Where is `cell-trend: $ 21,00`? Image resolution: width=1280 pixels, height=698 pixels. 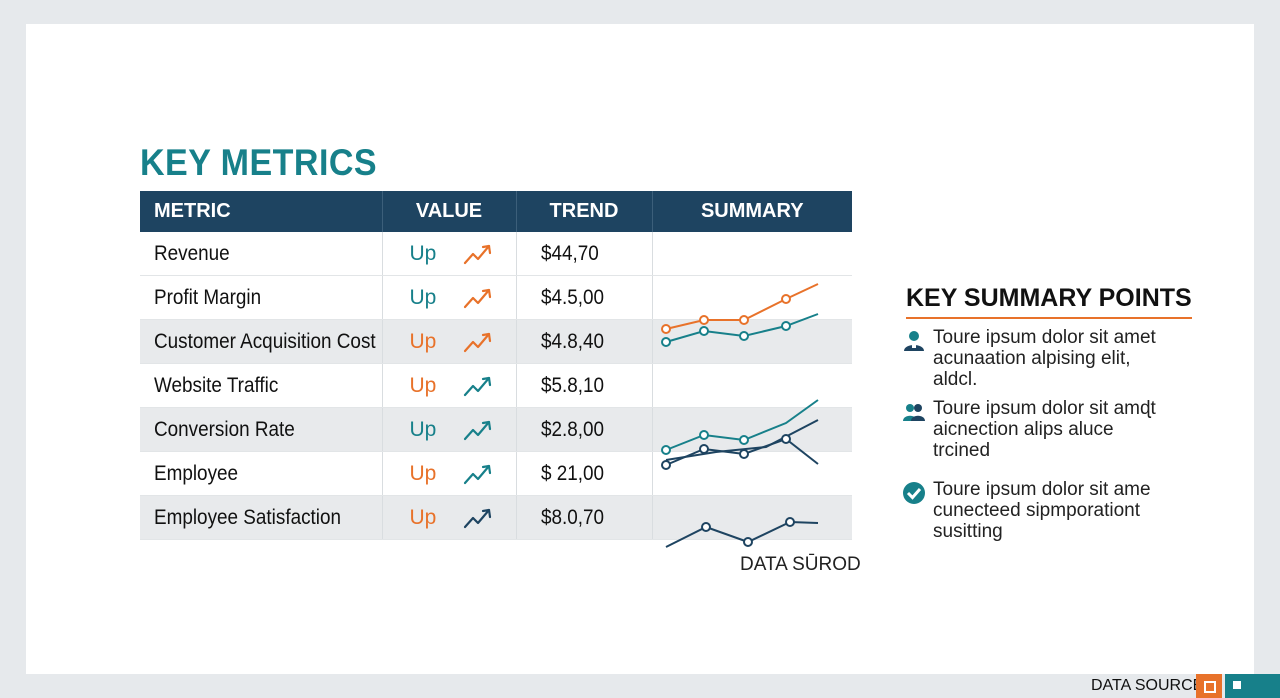 cell-trend: $ 21,00 is located at coordinates (584, 473).